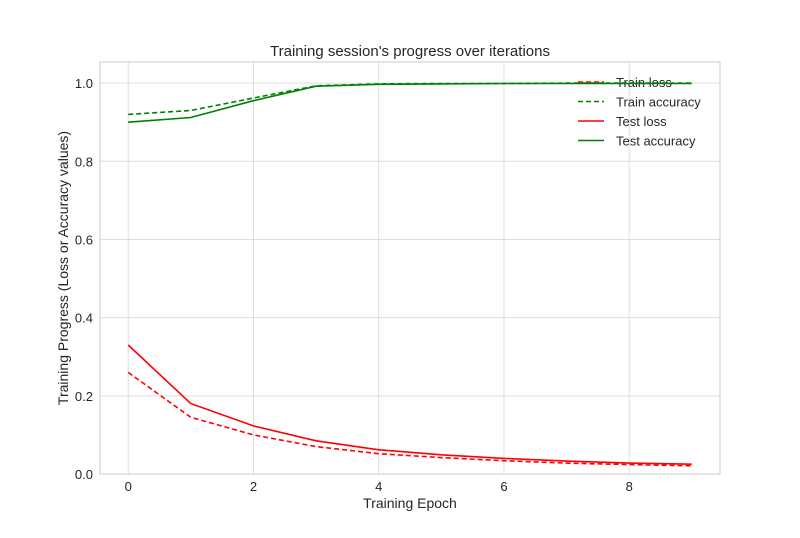  What do you see at coordinates (629, 486) in the screenshot?
I see `x-tick-label: 8` at bounding box center [629, 486].